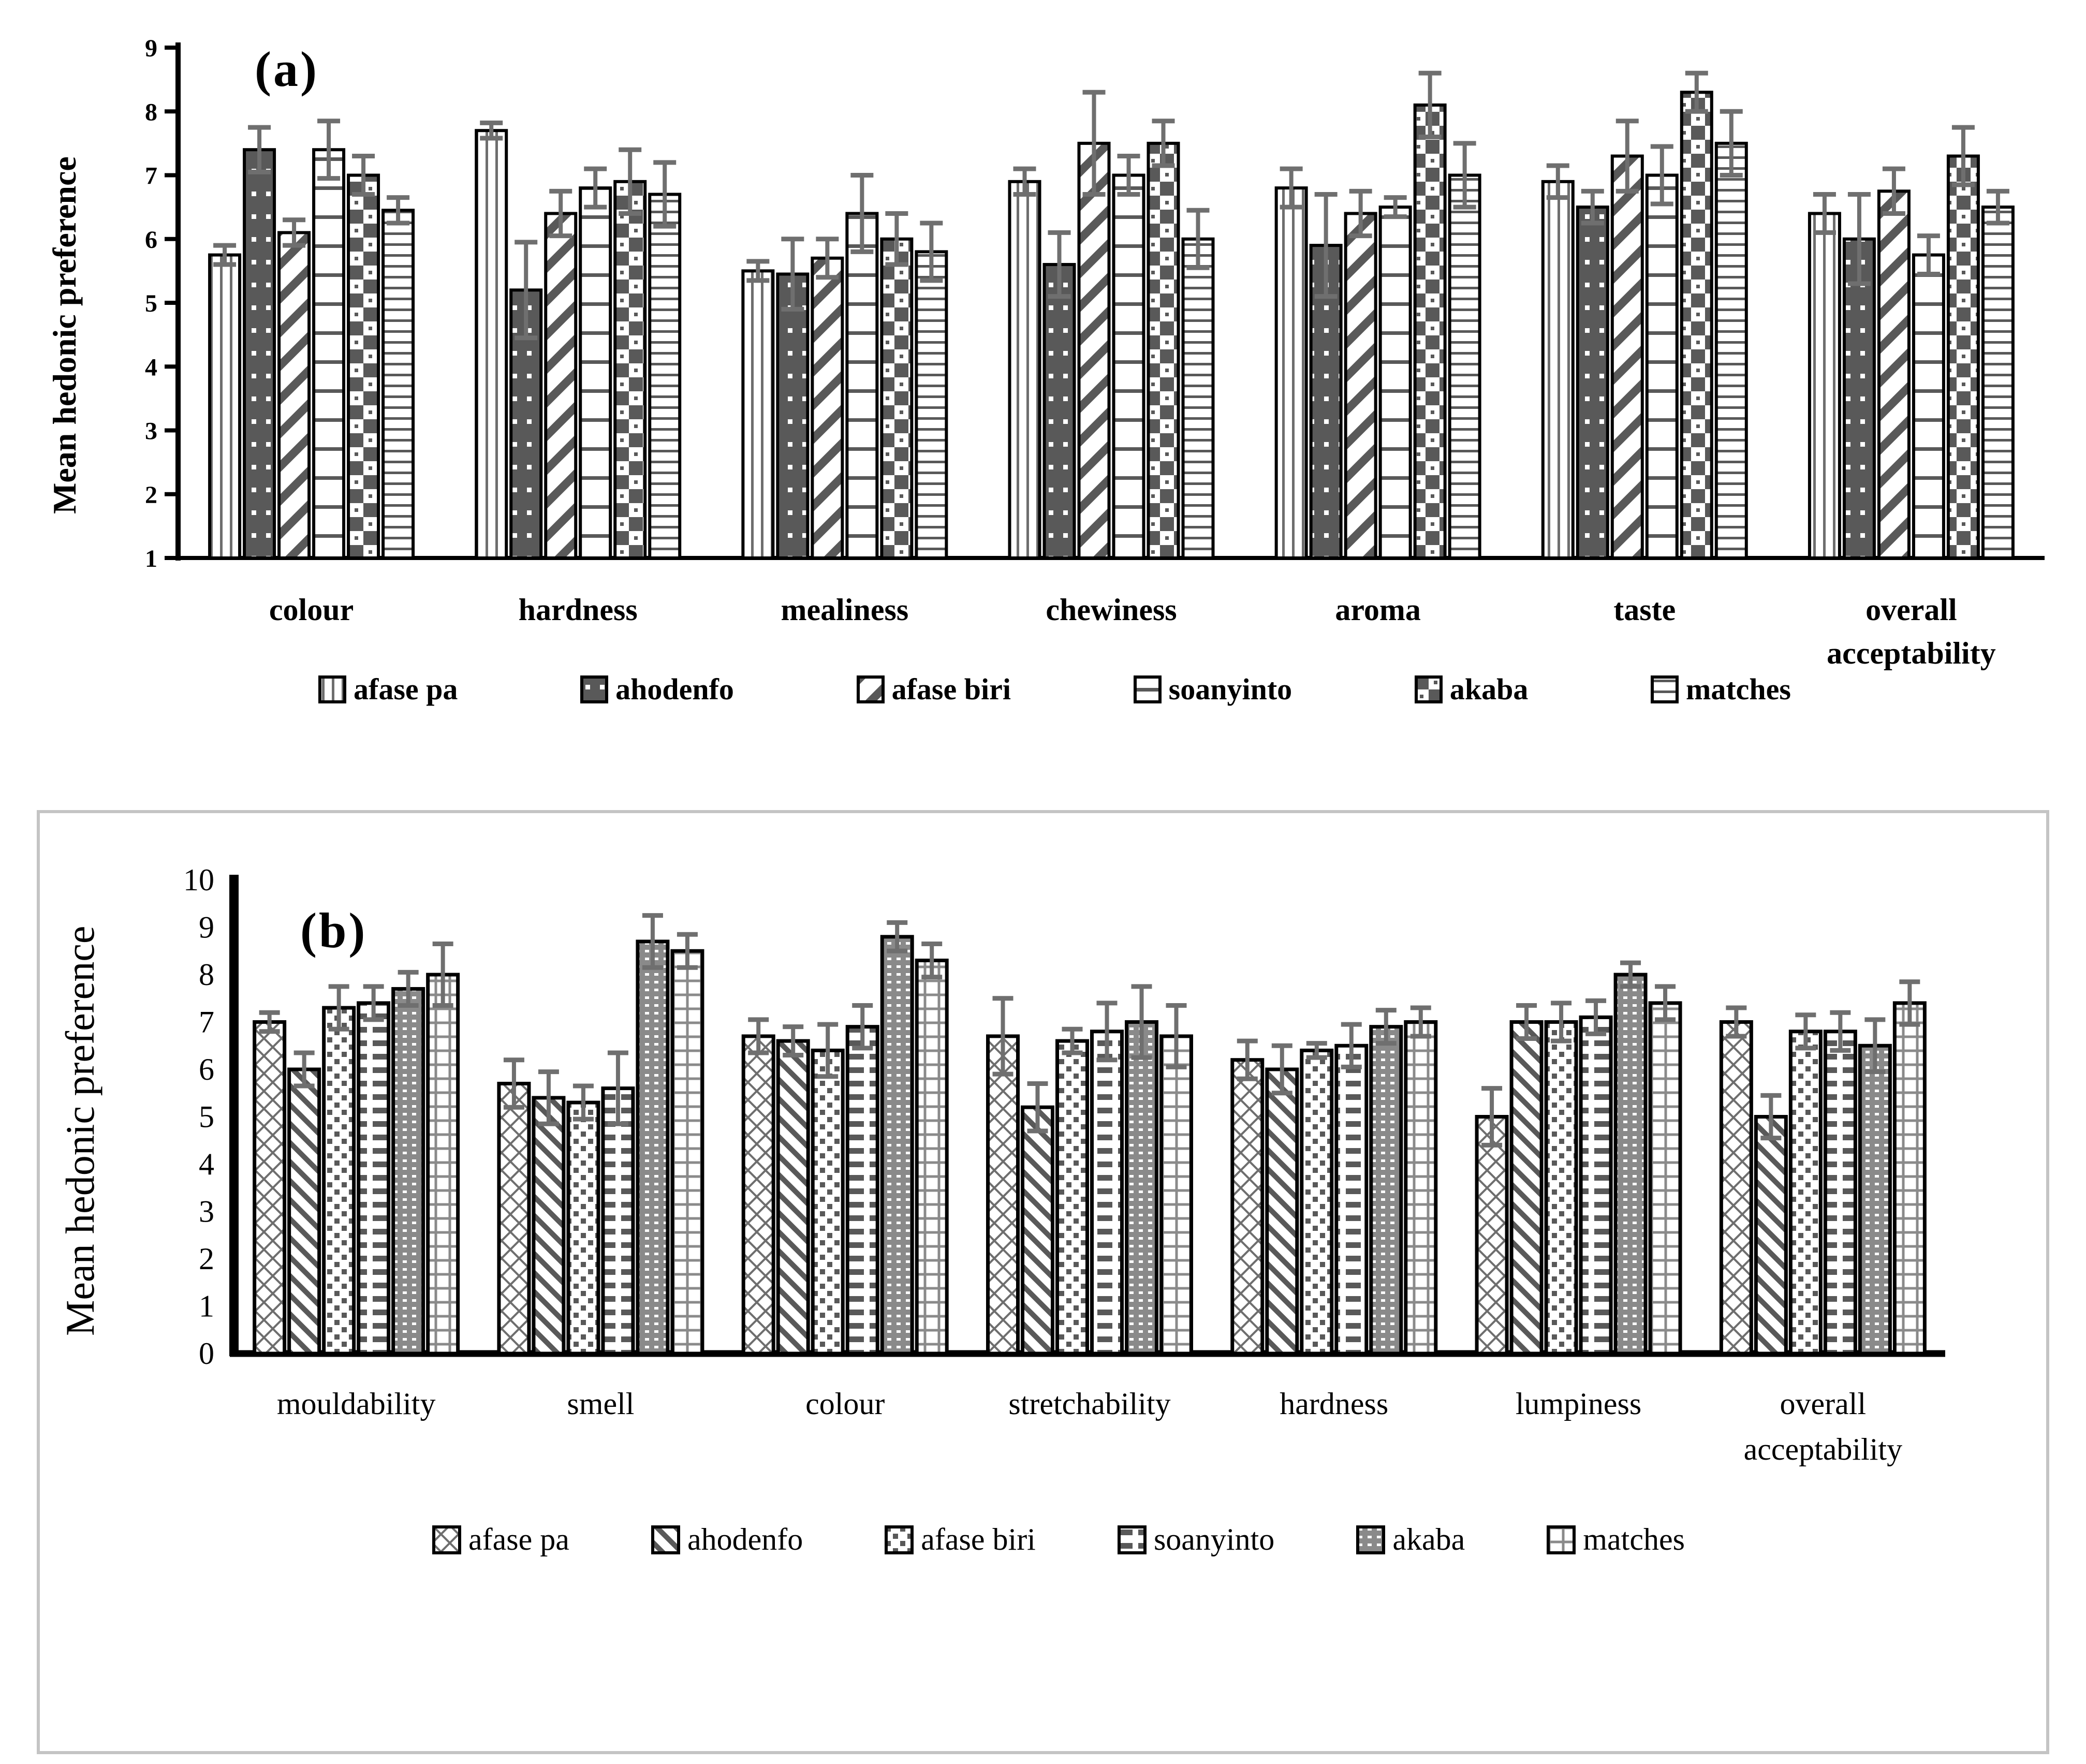 This screenshot has width=2086, height=1764. Describe the element at coordinates (1489, 689) in the screenshot. I see `legend-label: akaba` at that location.